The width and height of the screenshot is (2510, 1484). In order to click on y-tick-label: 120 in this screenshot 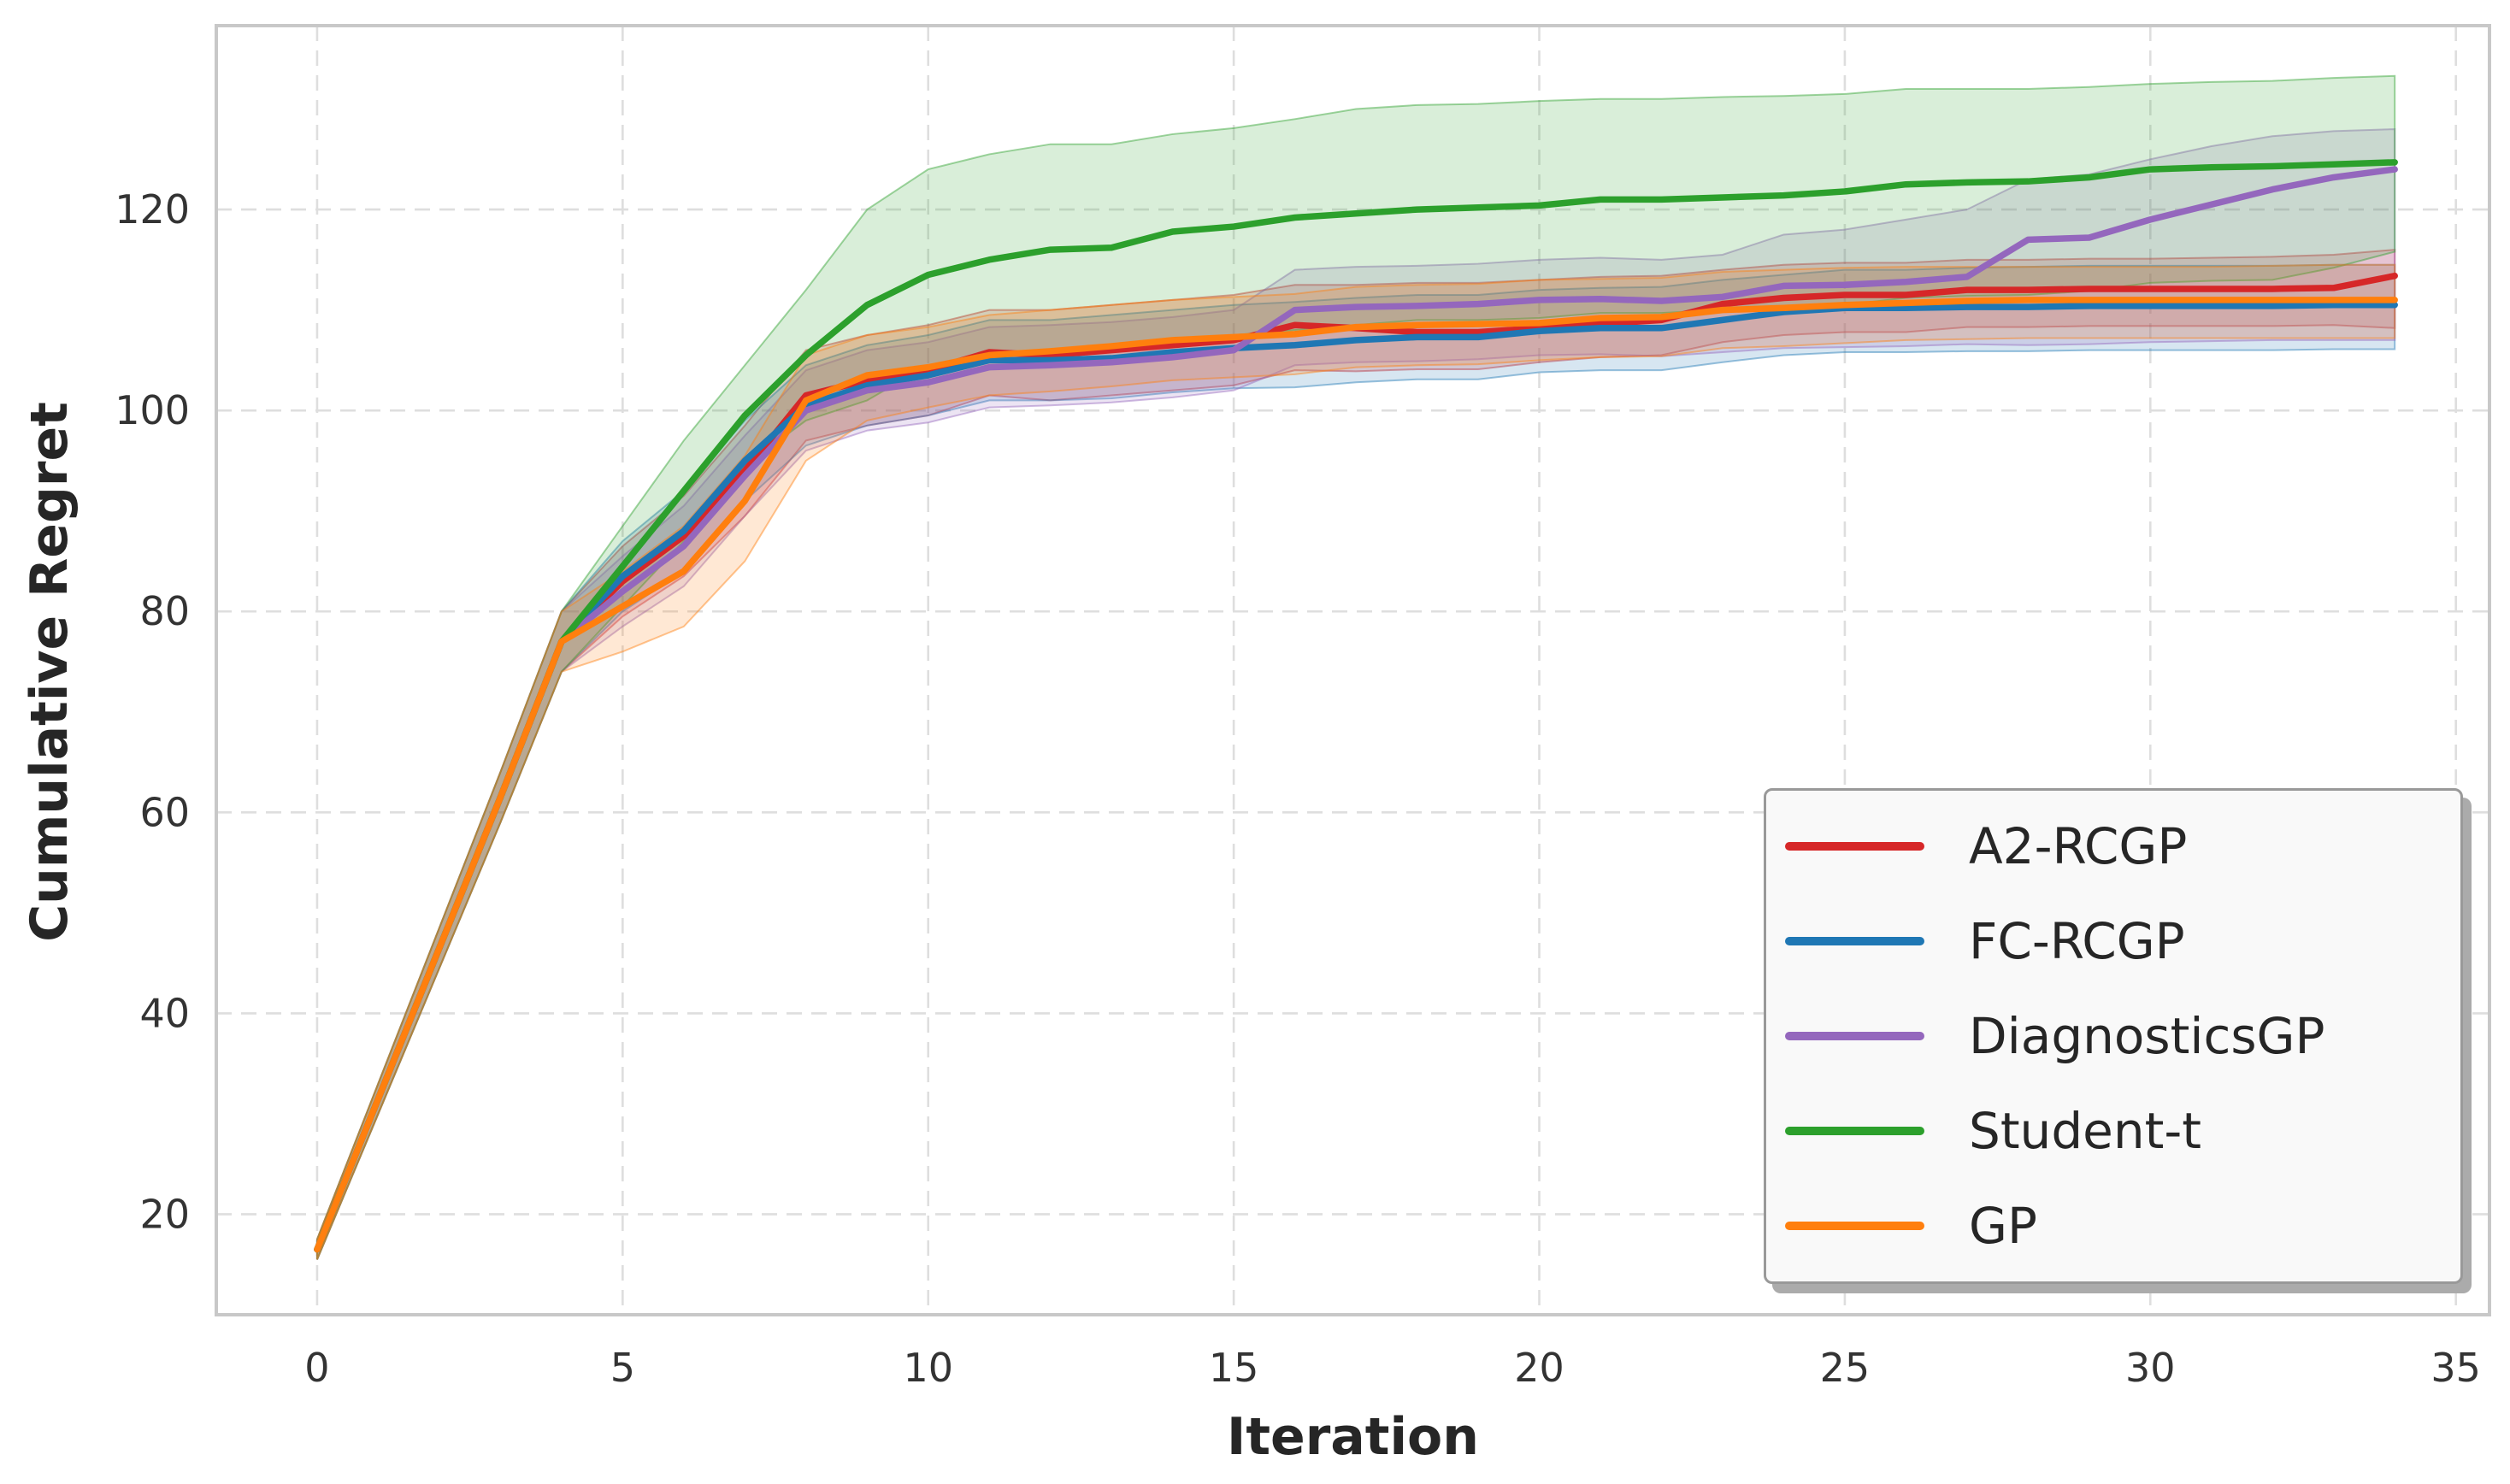, I will do `click(152, 209)`.